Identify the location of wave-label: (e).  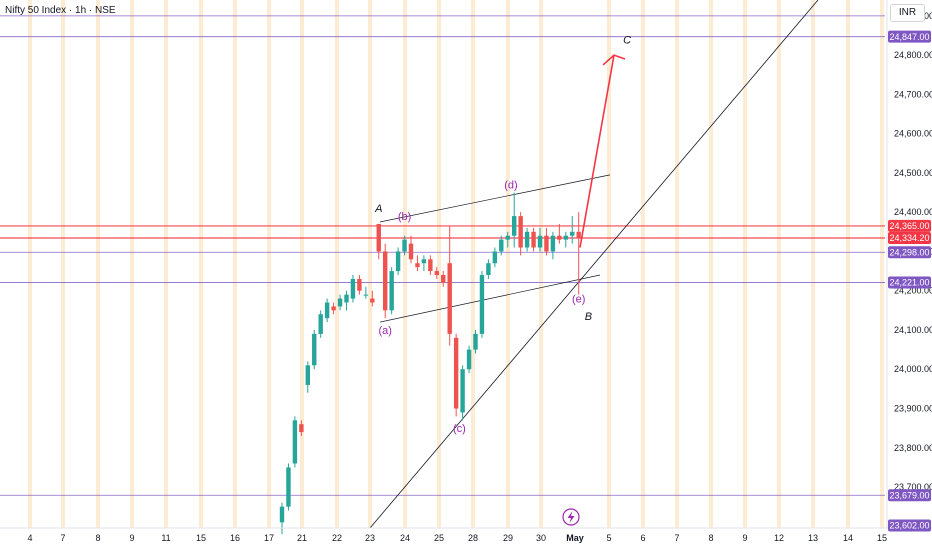
(578, 299).